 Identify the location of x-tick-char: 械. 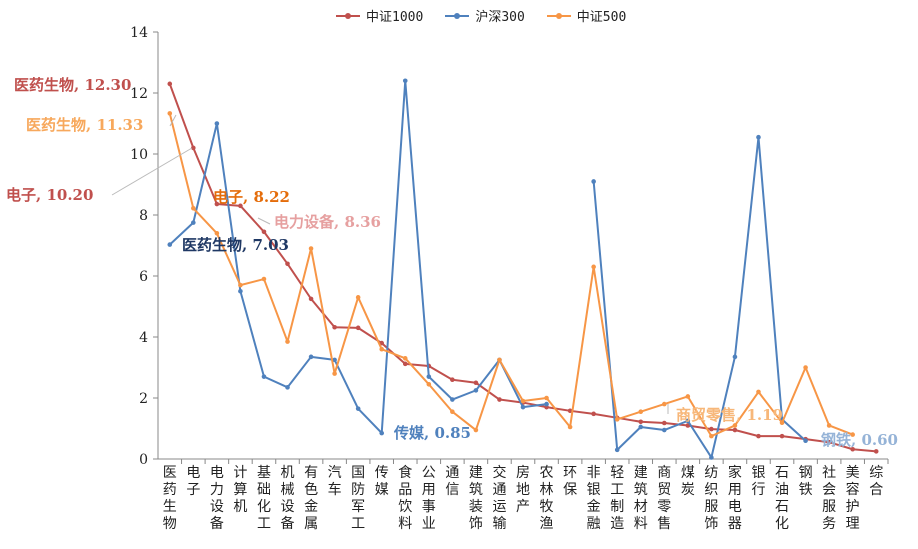
(288, 490).